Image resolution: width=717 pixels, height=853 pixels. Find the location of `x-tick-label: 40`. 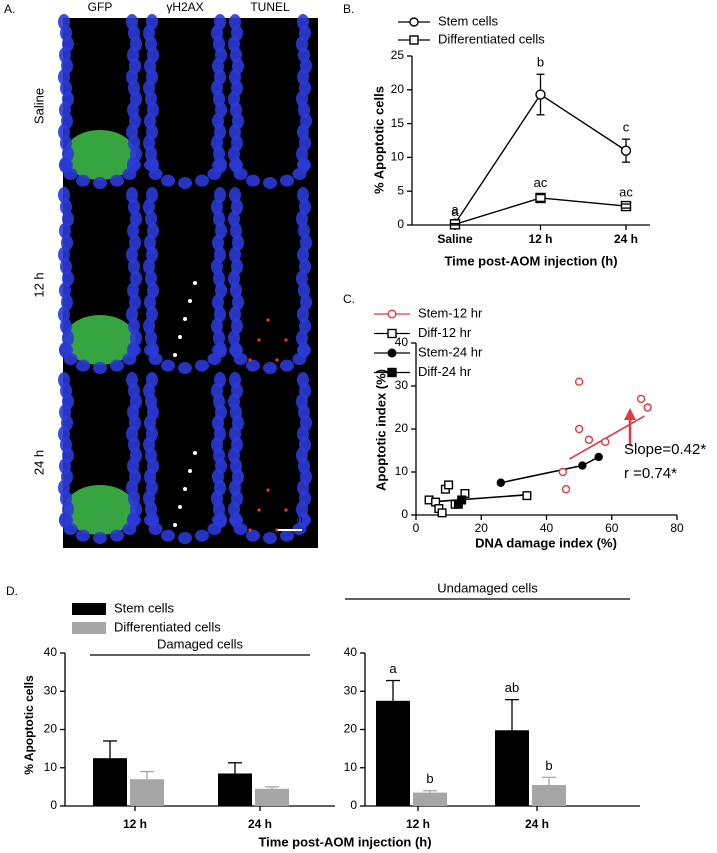

x-tick-label: 40 is located at coordinates (547, 528).